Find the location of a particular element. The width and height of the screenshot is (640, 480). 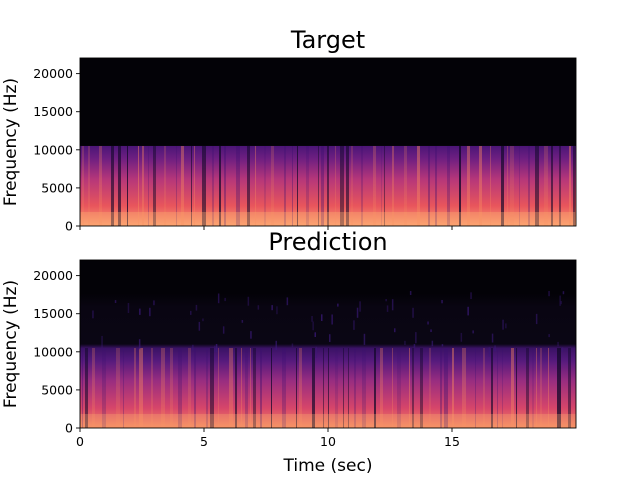

x-tick-label: 5 is located at coordinates (204, 441).